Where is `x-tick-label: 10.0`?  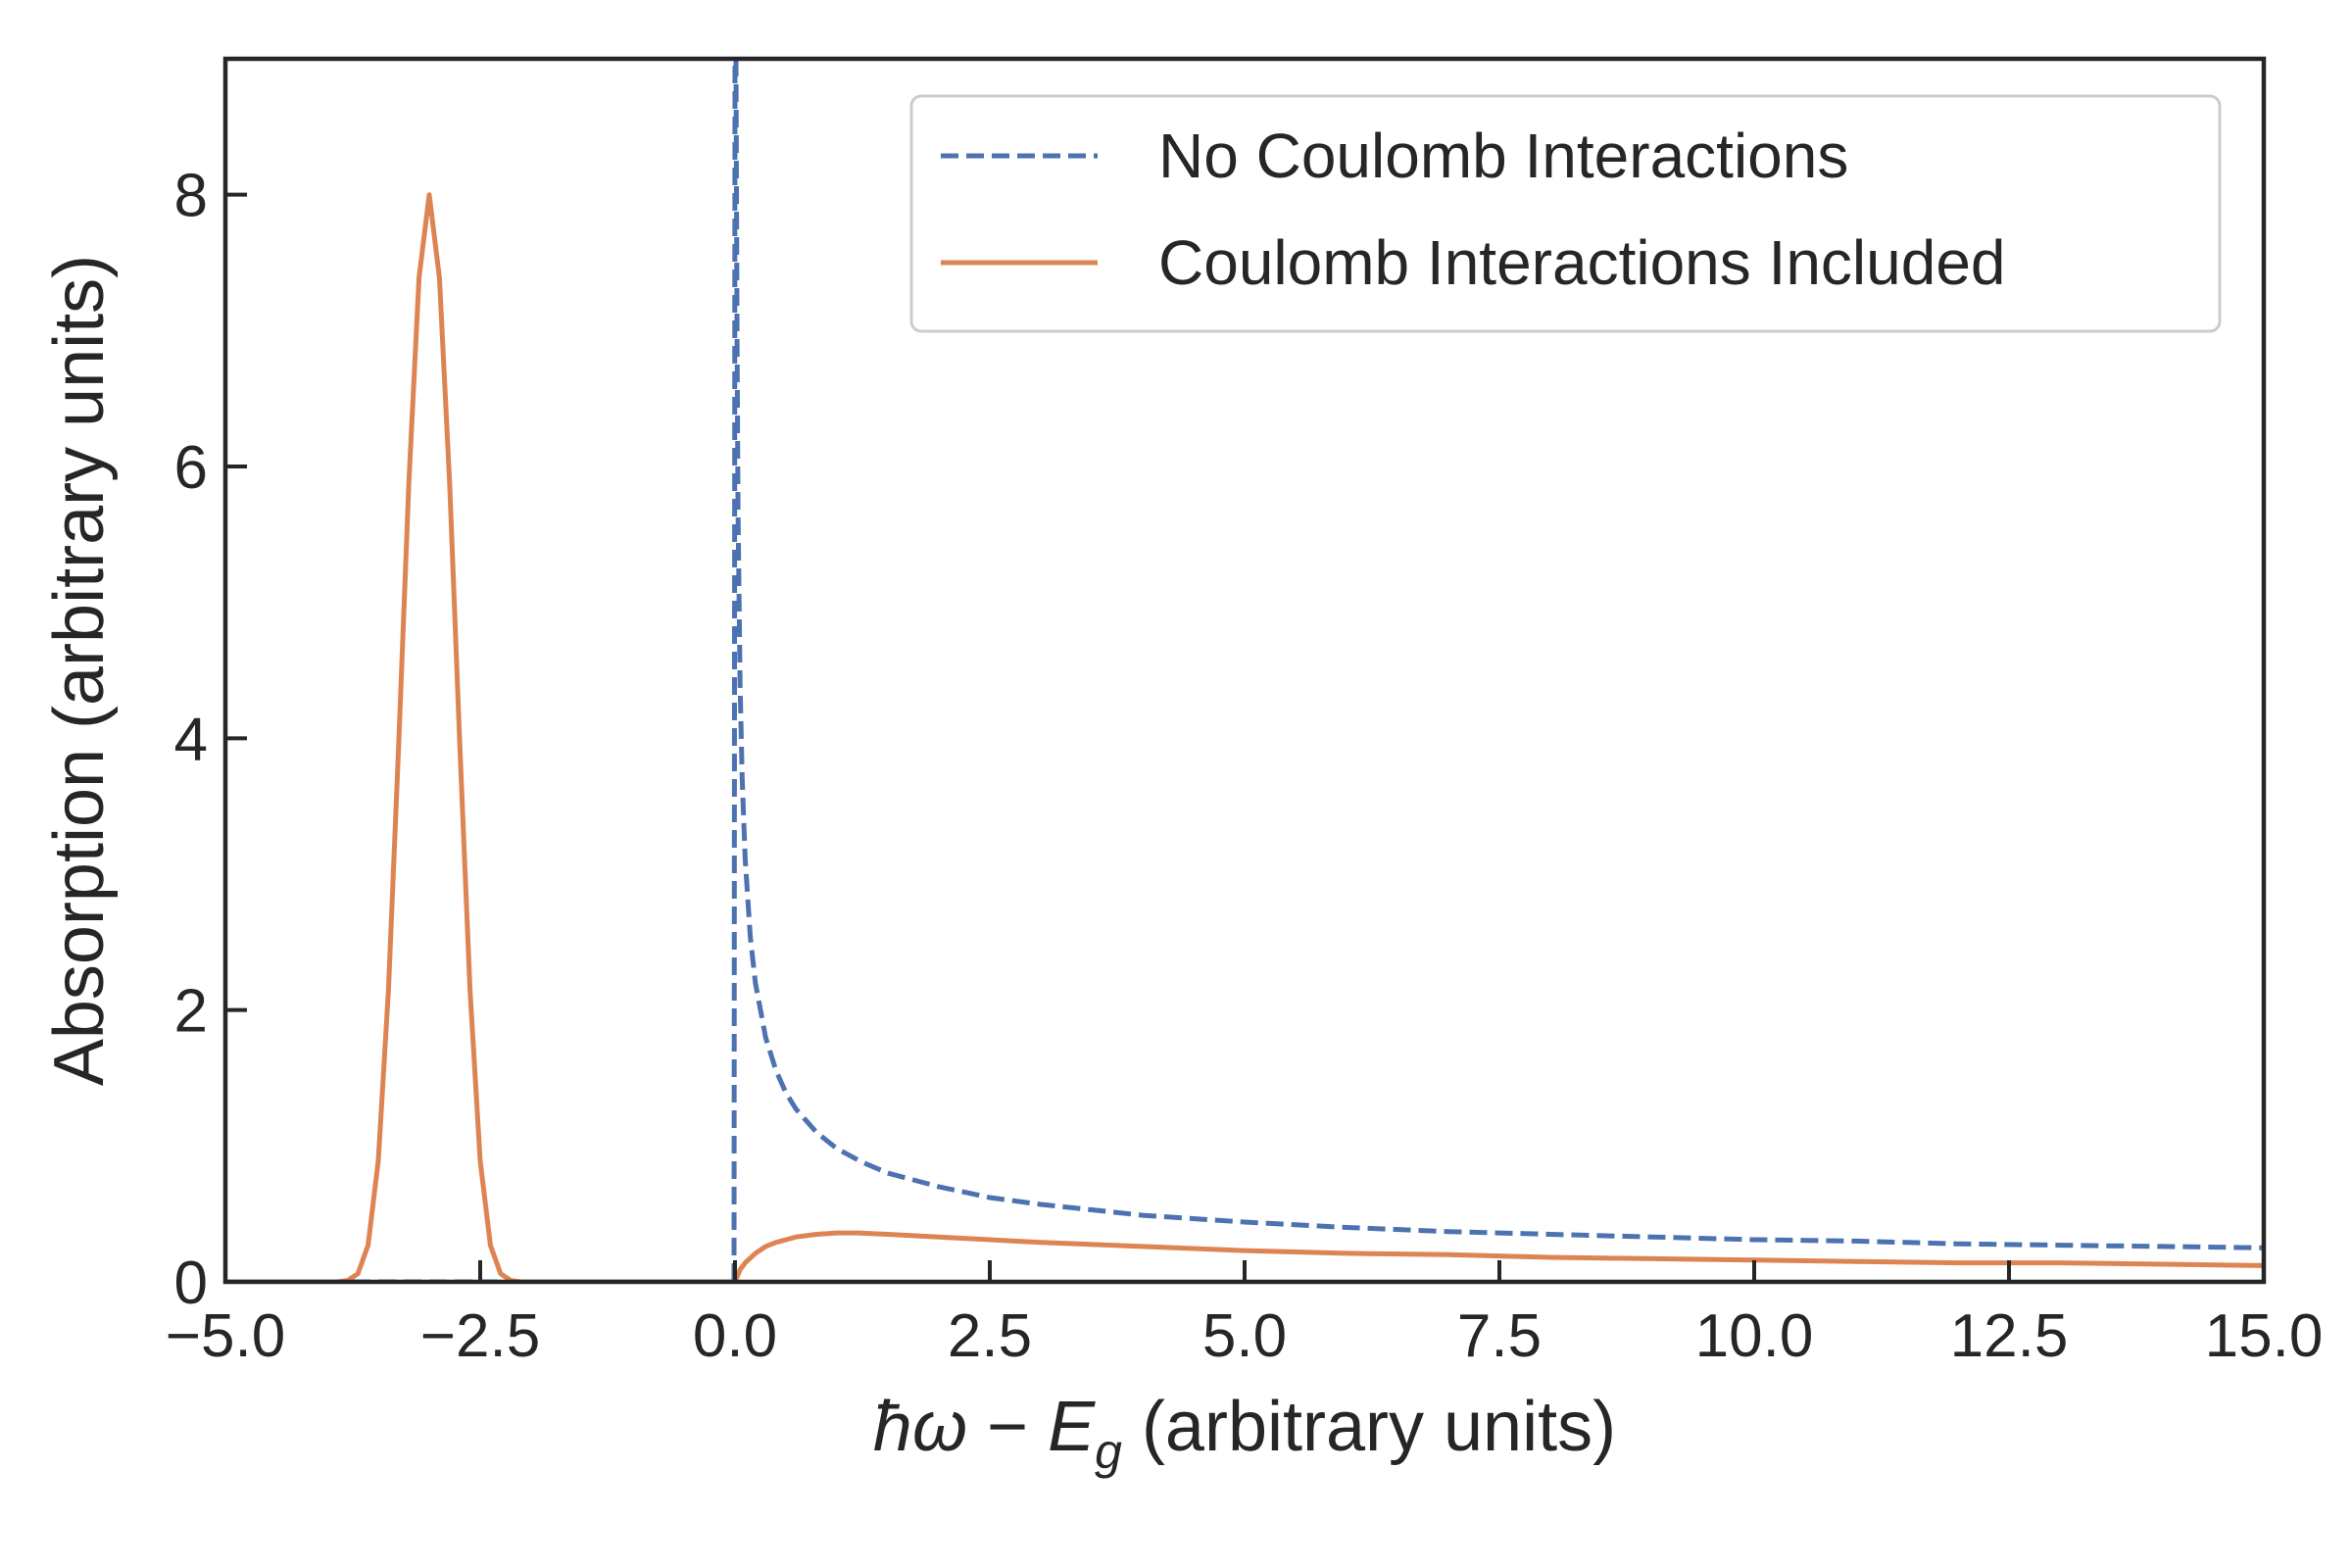 x-tick-label: 10.0 is located at coordinates (1754, 1336).